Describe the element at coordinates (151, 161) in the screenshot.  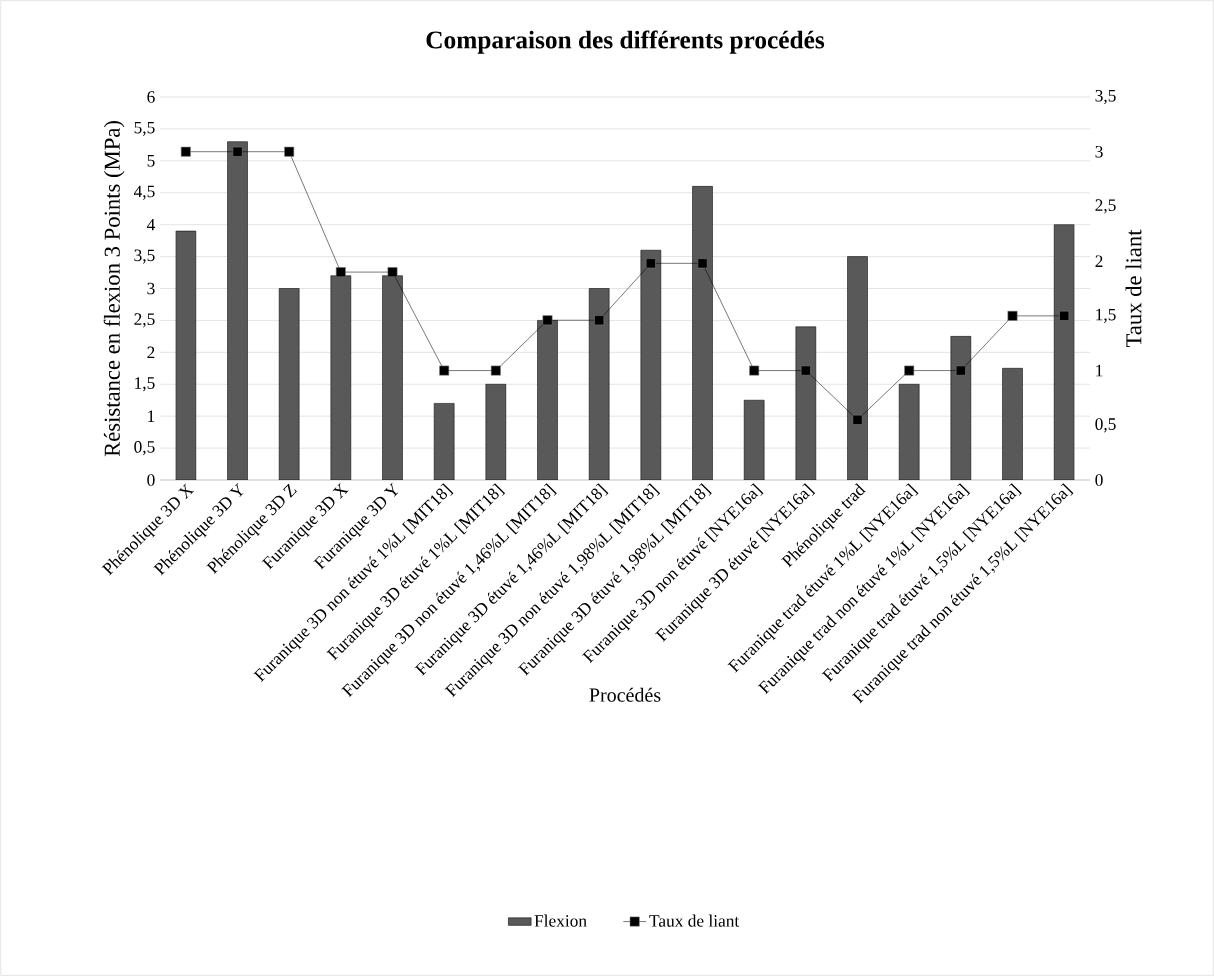
I see `y-tick-label: 5` at that location.